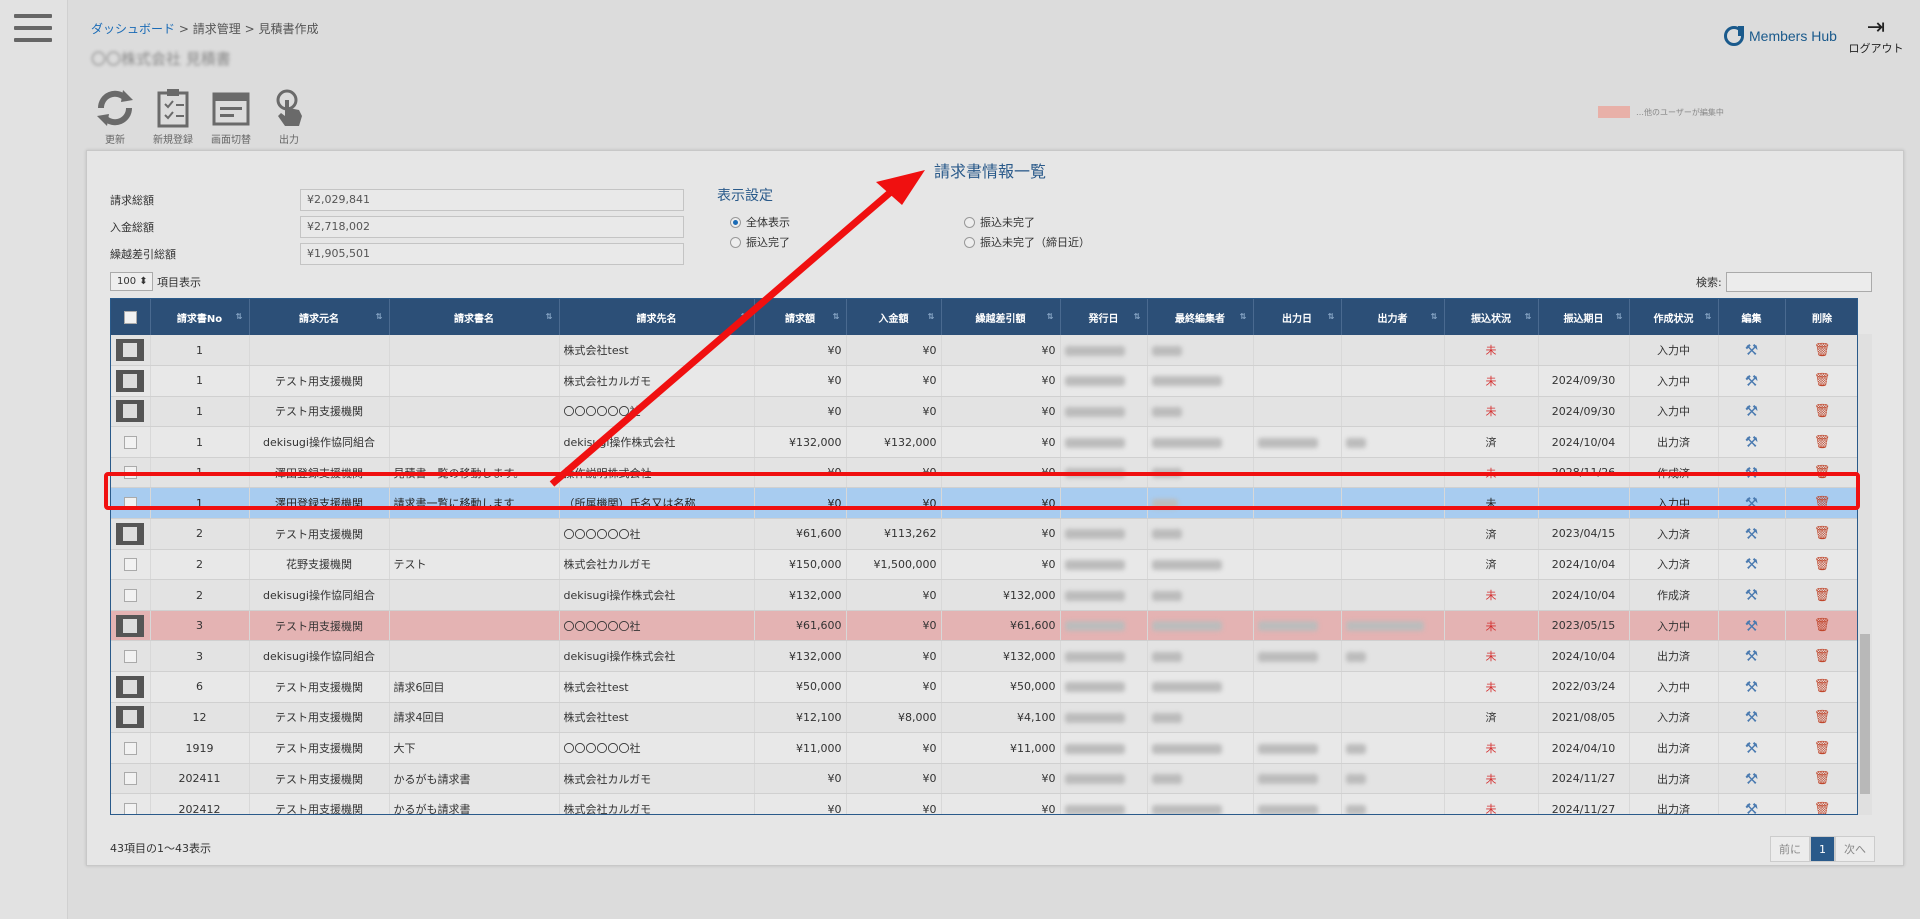 This screenshot has height=919, width=1920. I want to click on col-header: 発行日 ⇅, so click(1104, 317).